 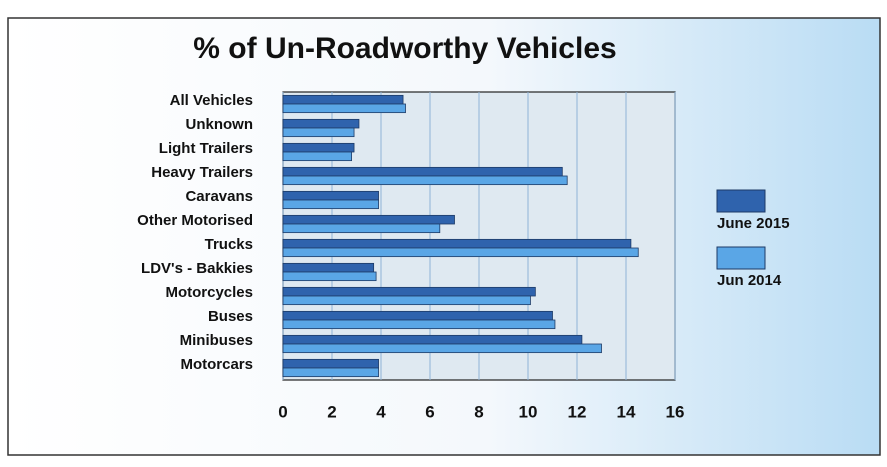 What do you see at coordinates (753, 223) in the screenshot?
I see `legend-label: June 2015` at bounding box center [753, 223].